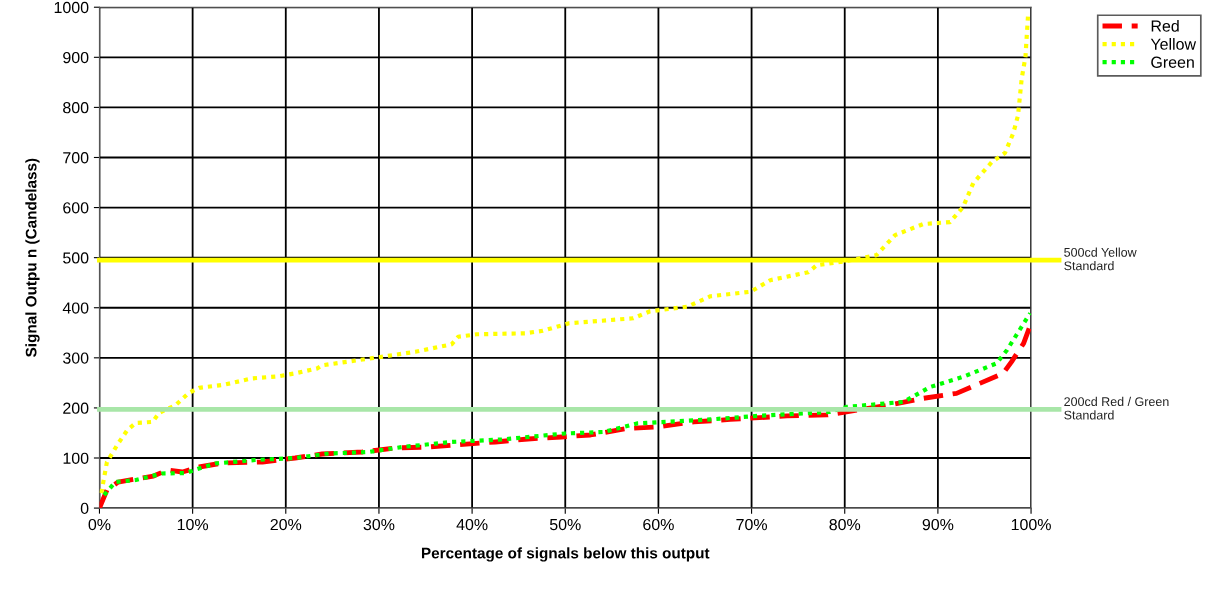 The width and height of the screenshot is (1213, 602). What do you see at coordinates (286, 524) in the screenshot?
I see `x-tick-label: 20%` at bounding box center [286, 524].